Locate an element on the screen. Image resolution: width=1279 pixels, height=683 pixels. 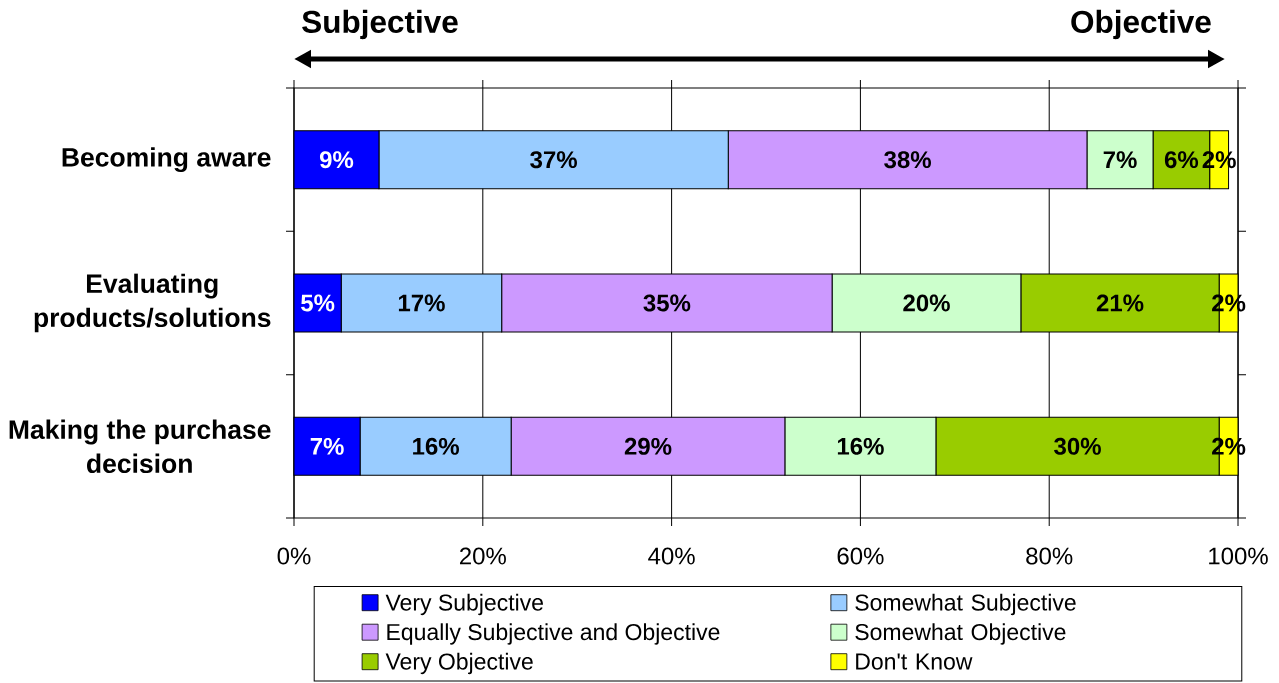
legend-label: Very Subjective is located at coordinates (464, 604).